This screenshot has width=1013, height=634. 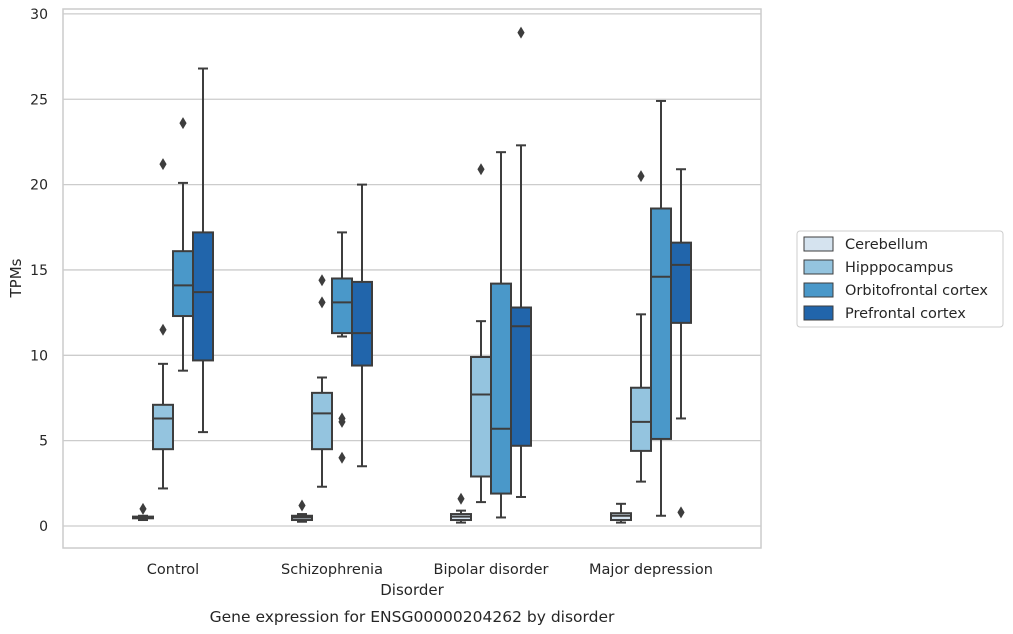 What do you see at coordinates (491, 570) in the screenshot?
I see `x-tick-label: Bipolar disorder` at bounding box center [491, 570].